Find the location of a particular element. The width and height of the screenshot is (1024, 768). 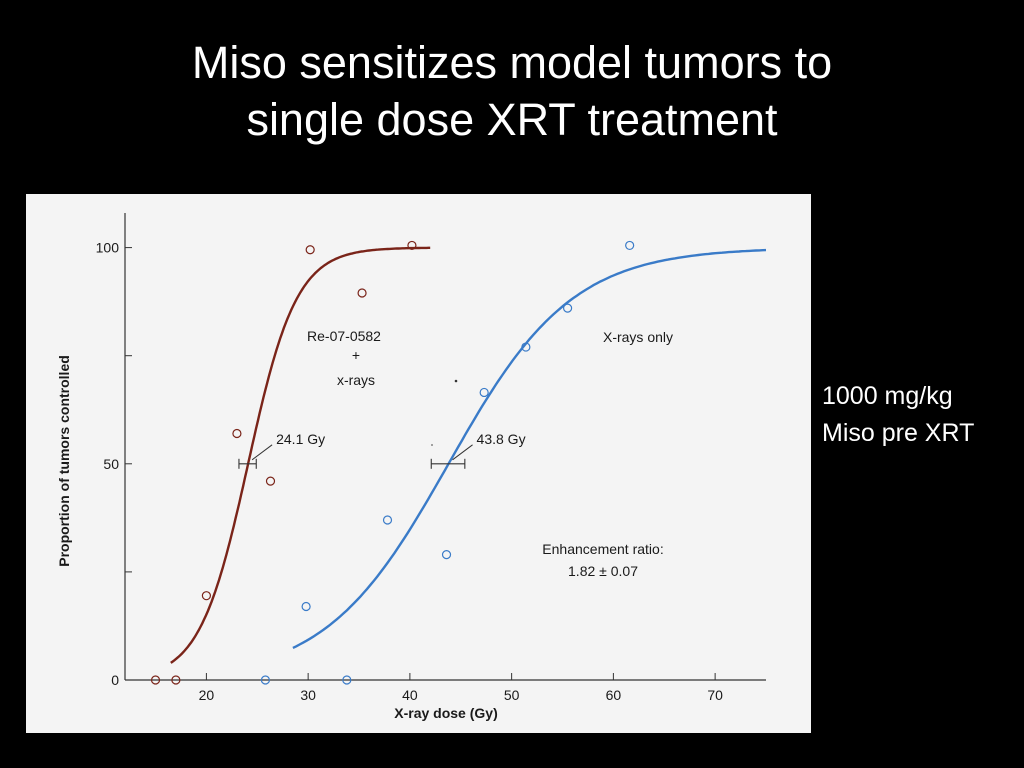

dose-note: 1000 mg/kg is located at coordinates (887, 396).